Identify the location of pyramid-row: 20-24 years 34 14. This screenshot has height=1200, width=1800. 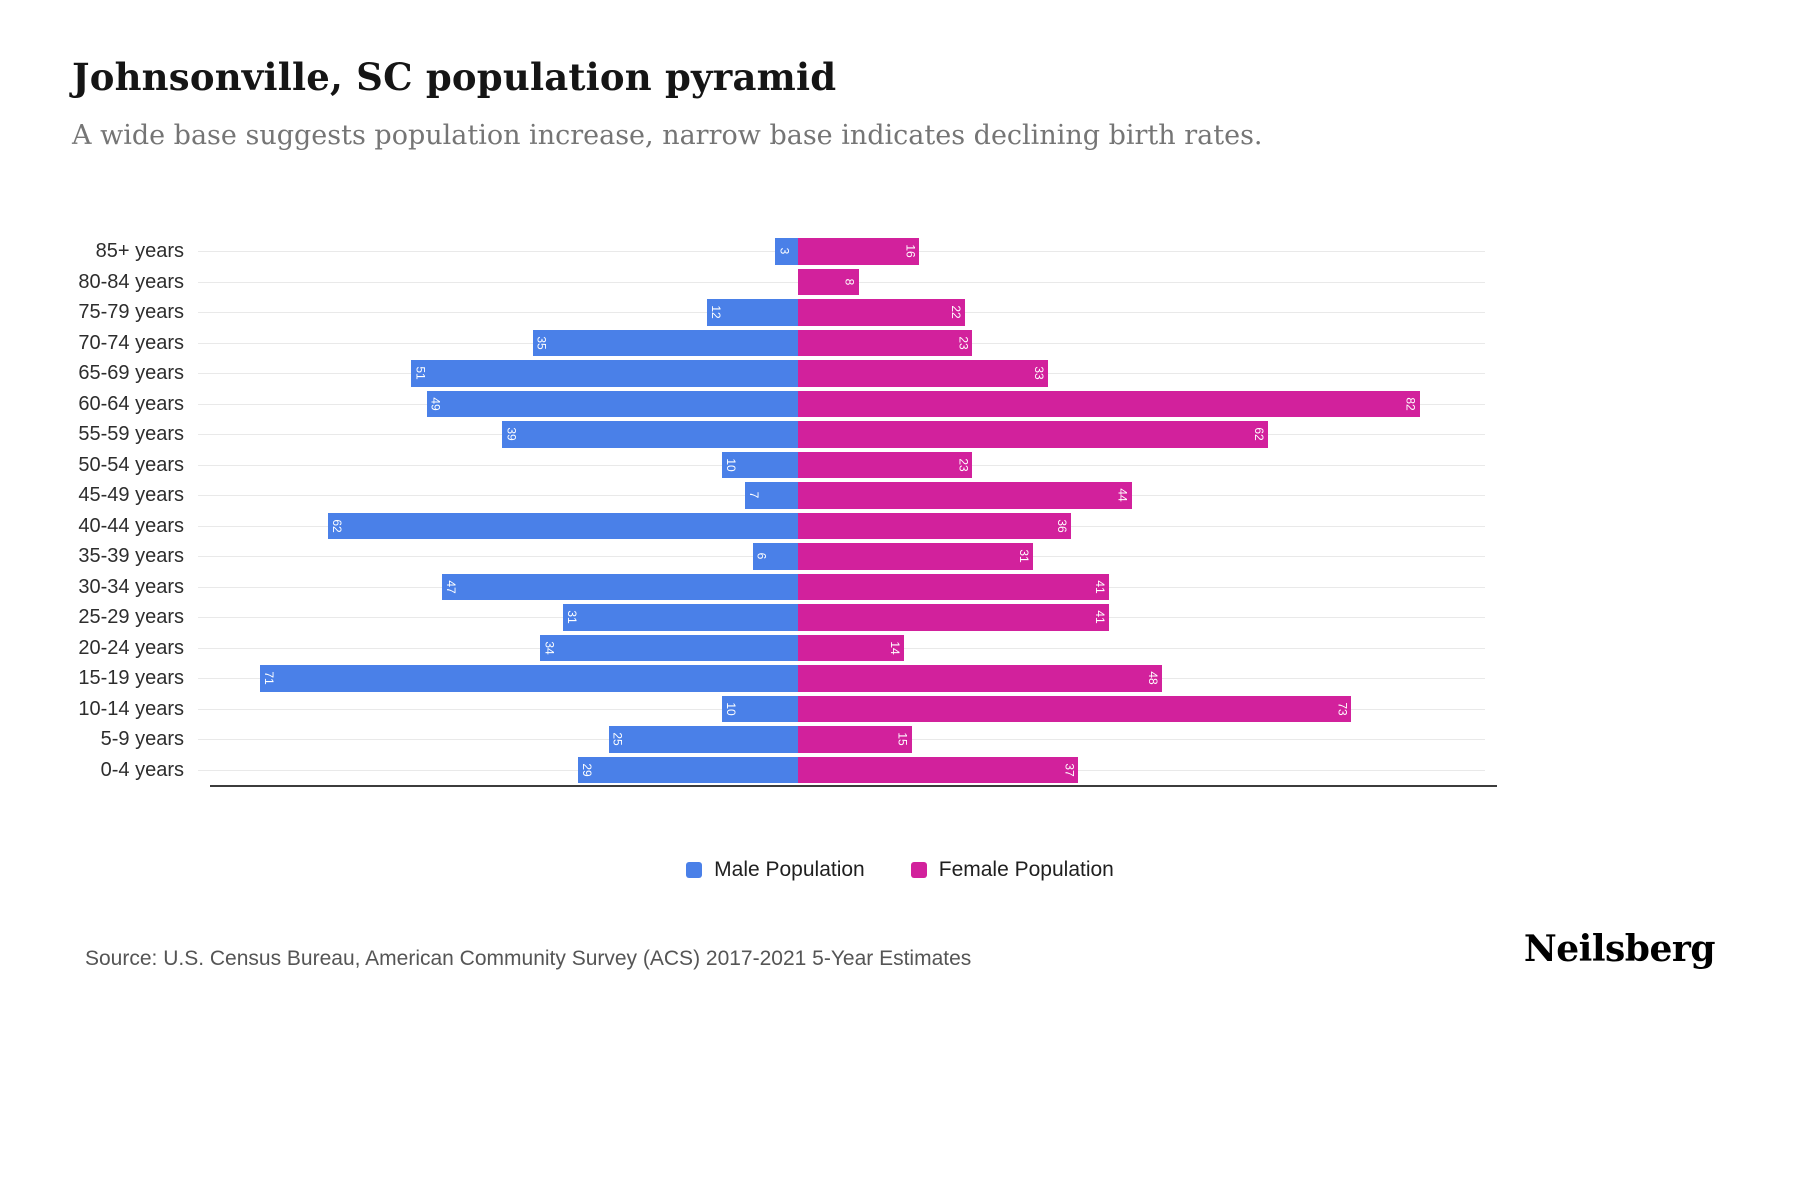
(852, 648).